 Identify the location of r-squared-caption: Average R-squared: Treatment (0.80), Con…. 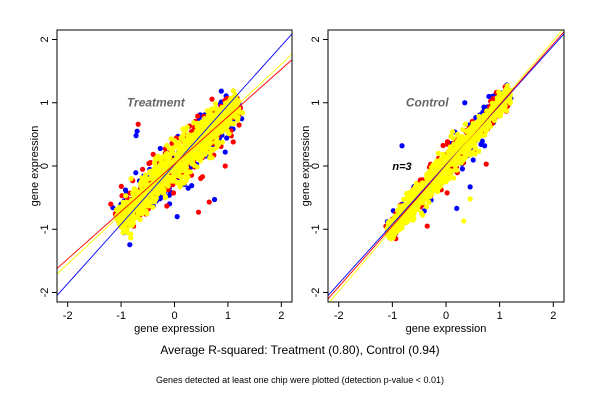
(300, 350).